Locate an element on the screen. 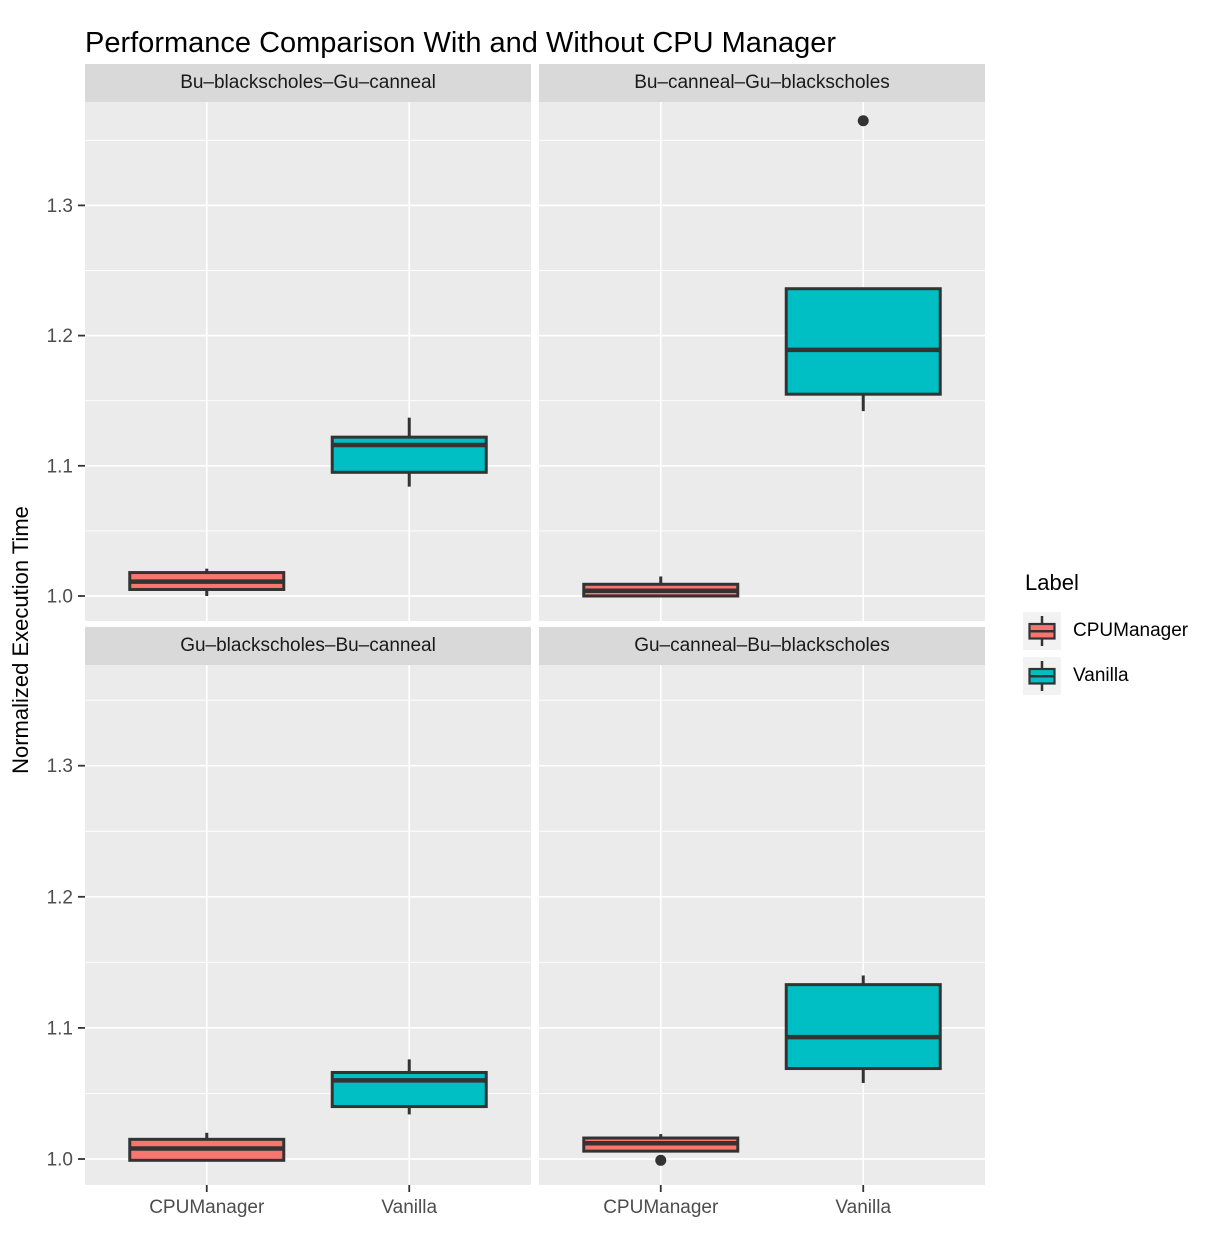  facet-strip-bottom-right: Gu–canneal–Bu–blackscholes is located at coordinates (762, 646).